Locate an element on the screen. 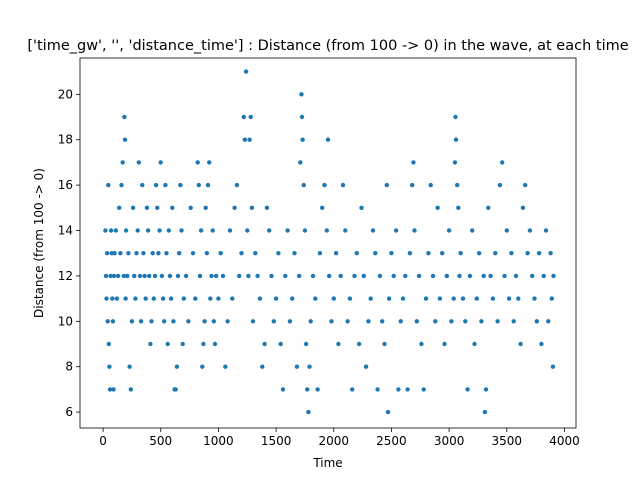 This screenshot has height=480, width=640. x-tick-label: 2500 is located at coordinates (391, 441).